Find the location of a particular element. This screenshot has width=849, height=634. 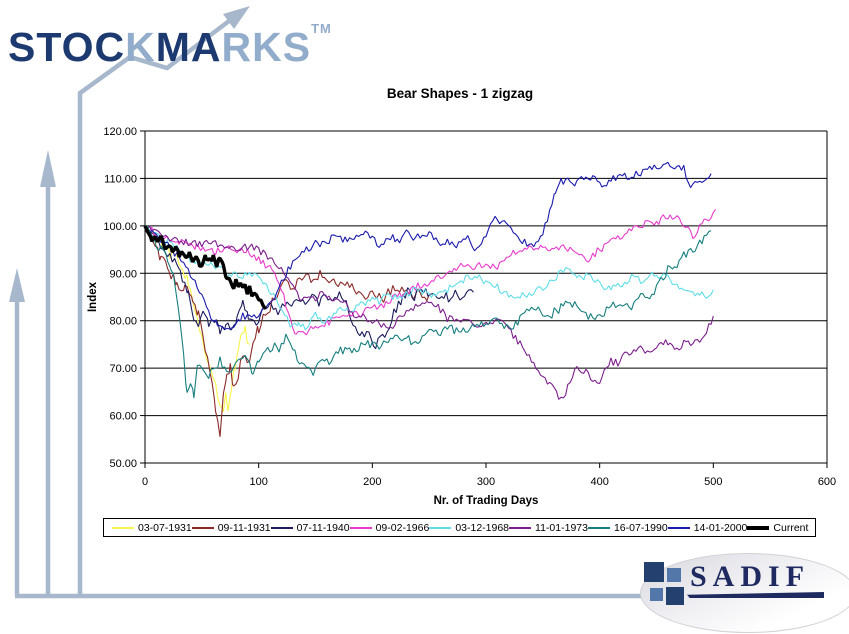

logo-letters-dark: STOC is located at coordinates (67, 47).